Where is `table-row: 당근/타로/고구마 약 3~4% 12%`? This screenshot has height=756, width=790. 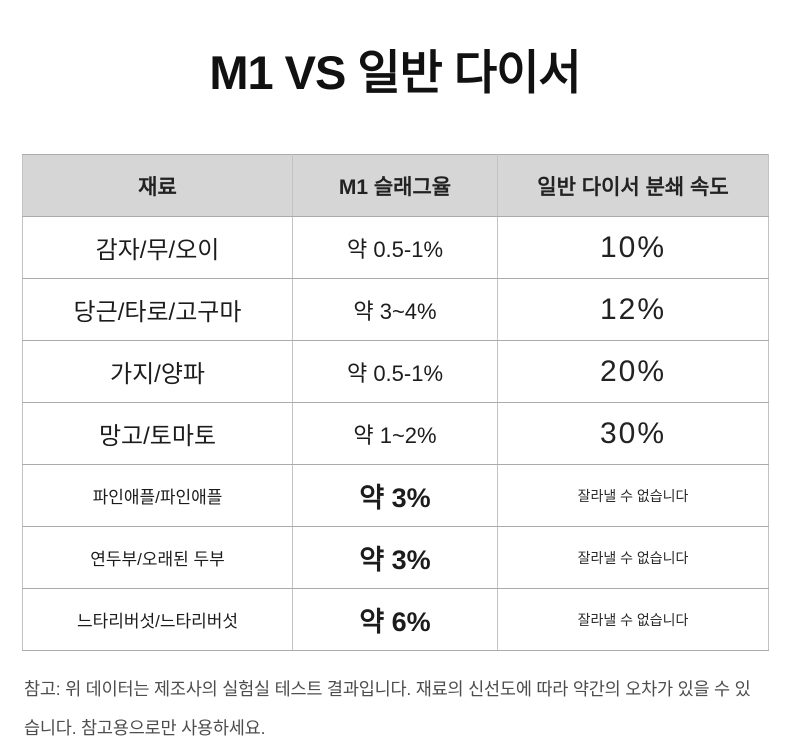 table-row: 당근/타로/고구마 약 3~4% 12% is located at coordinates (395, 309).